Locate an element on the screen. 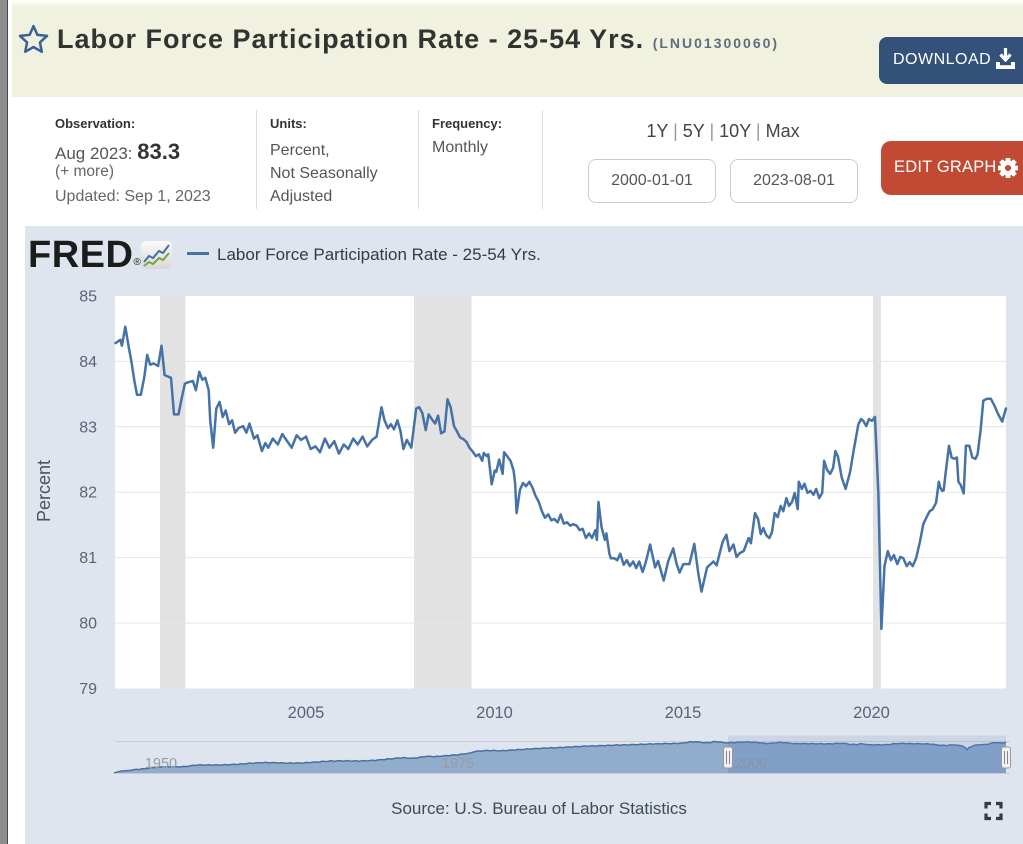  svg-text: 79 is located at coordinates (88, 689).